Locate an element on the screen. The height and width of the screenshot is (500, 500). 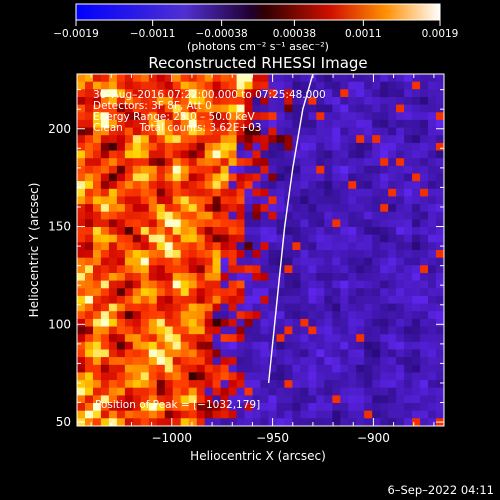
info-line-counts: Clean Total counts: 3.62E+03 is located at coordinates (177, 128).